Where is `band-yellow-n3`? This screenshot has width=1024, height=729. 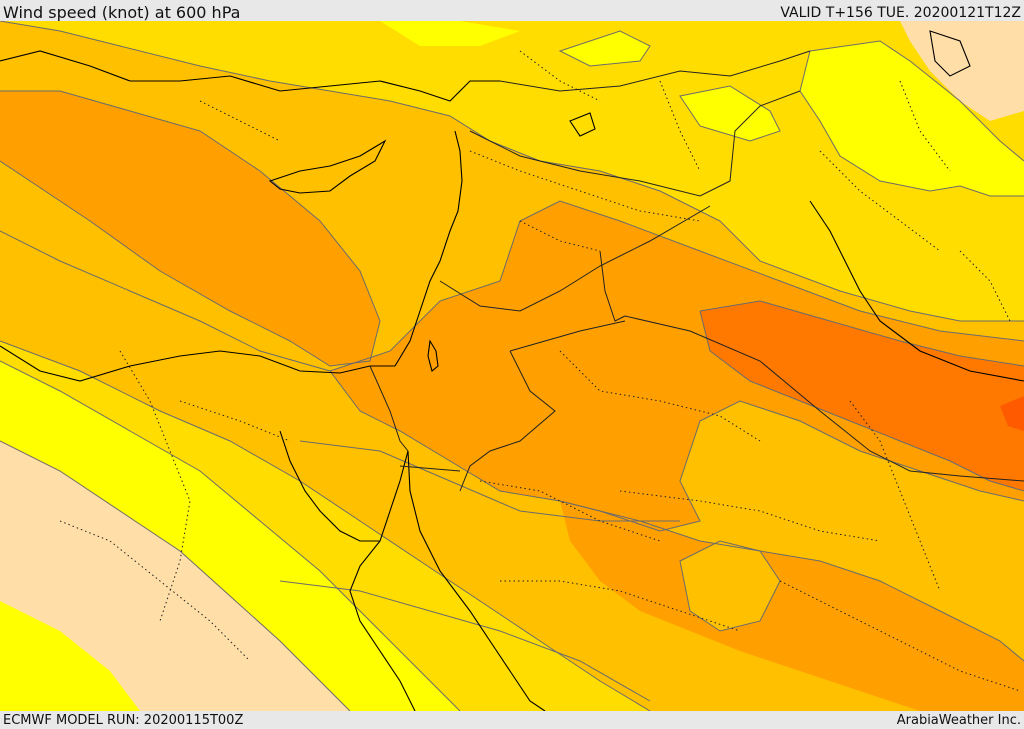 band-yellow-n3 is located at coordinates (450, 33).